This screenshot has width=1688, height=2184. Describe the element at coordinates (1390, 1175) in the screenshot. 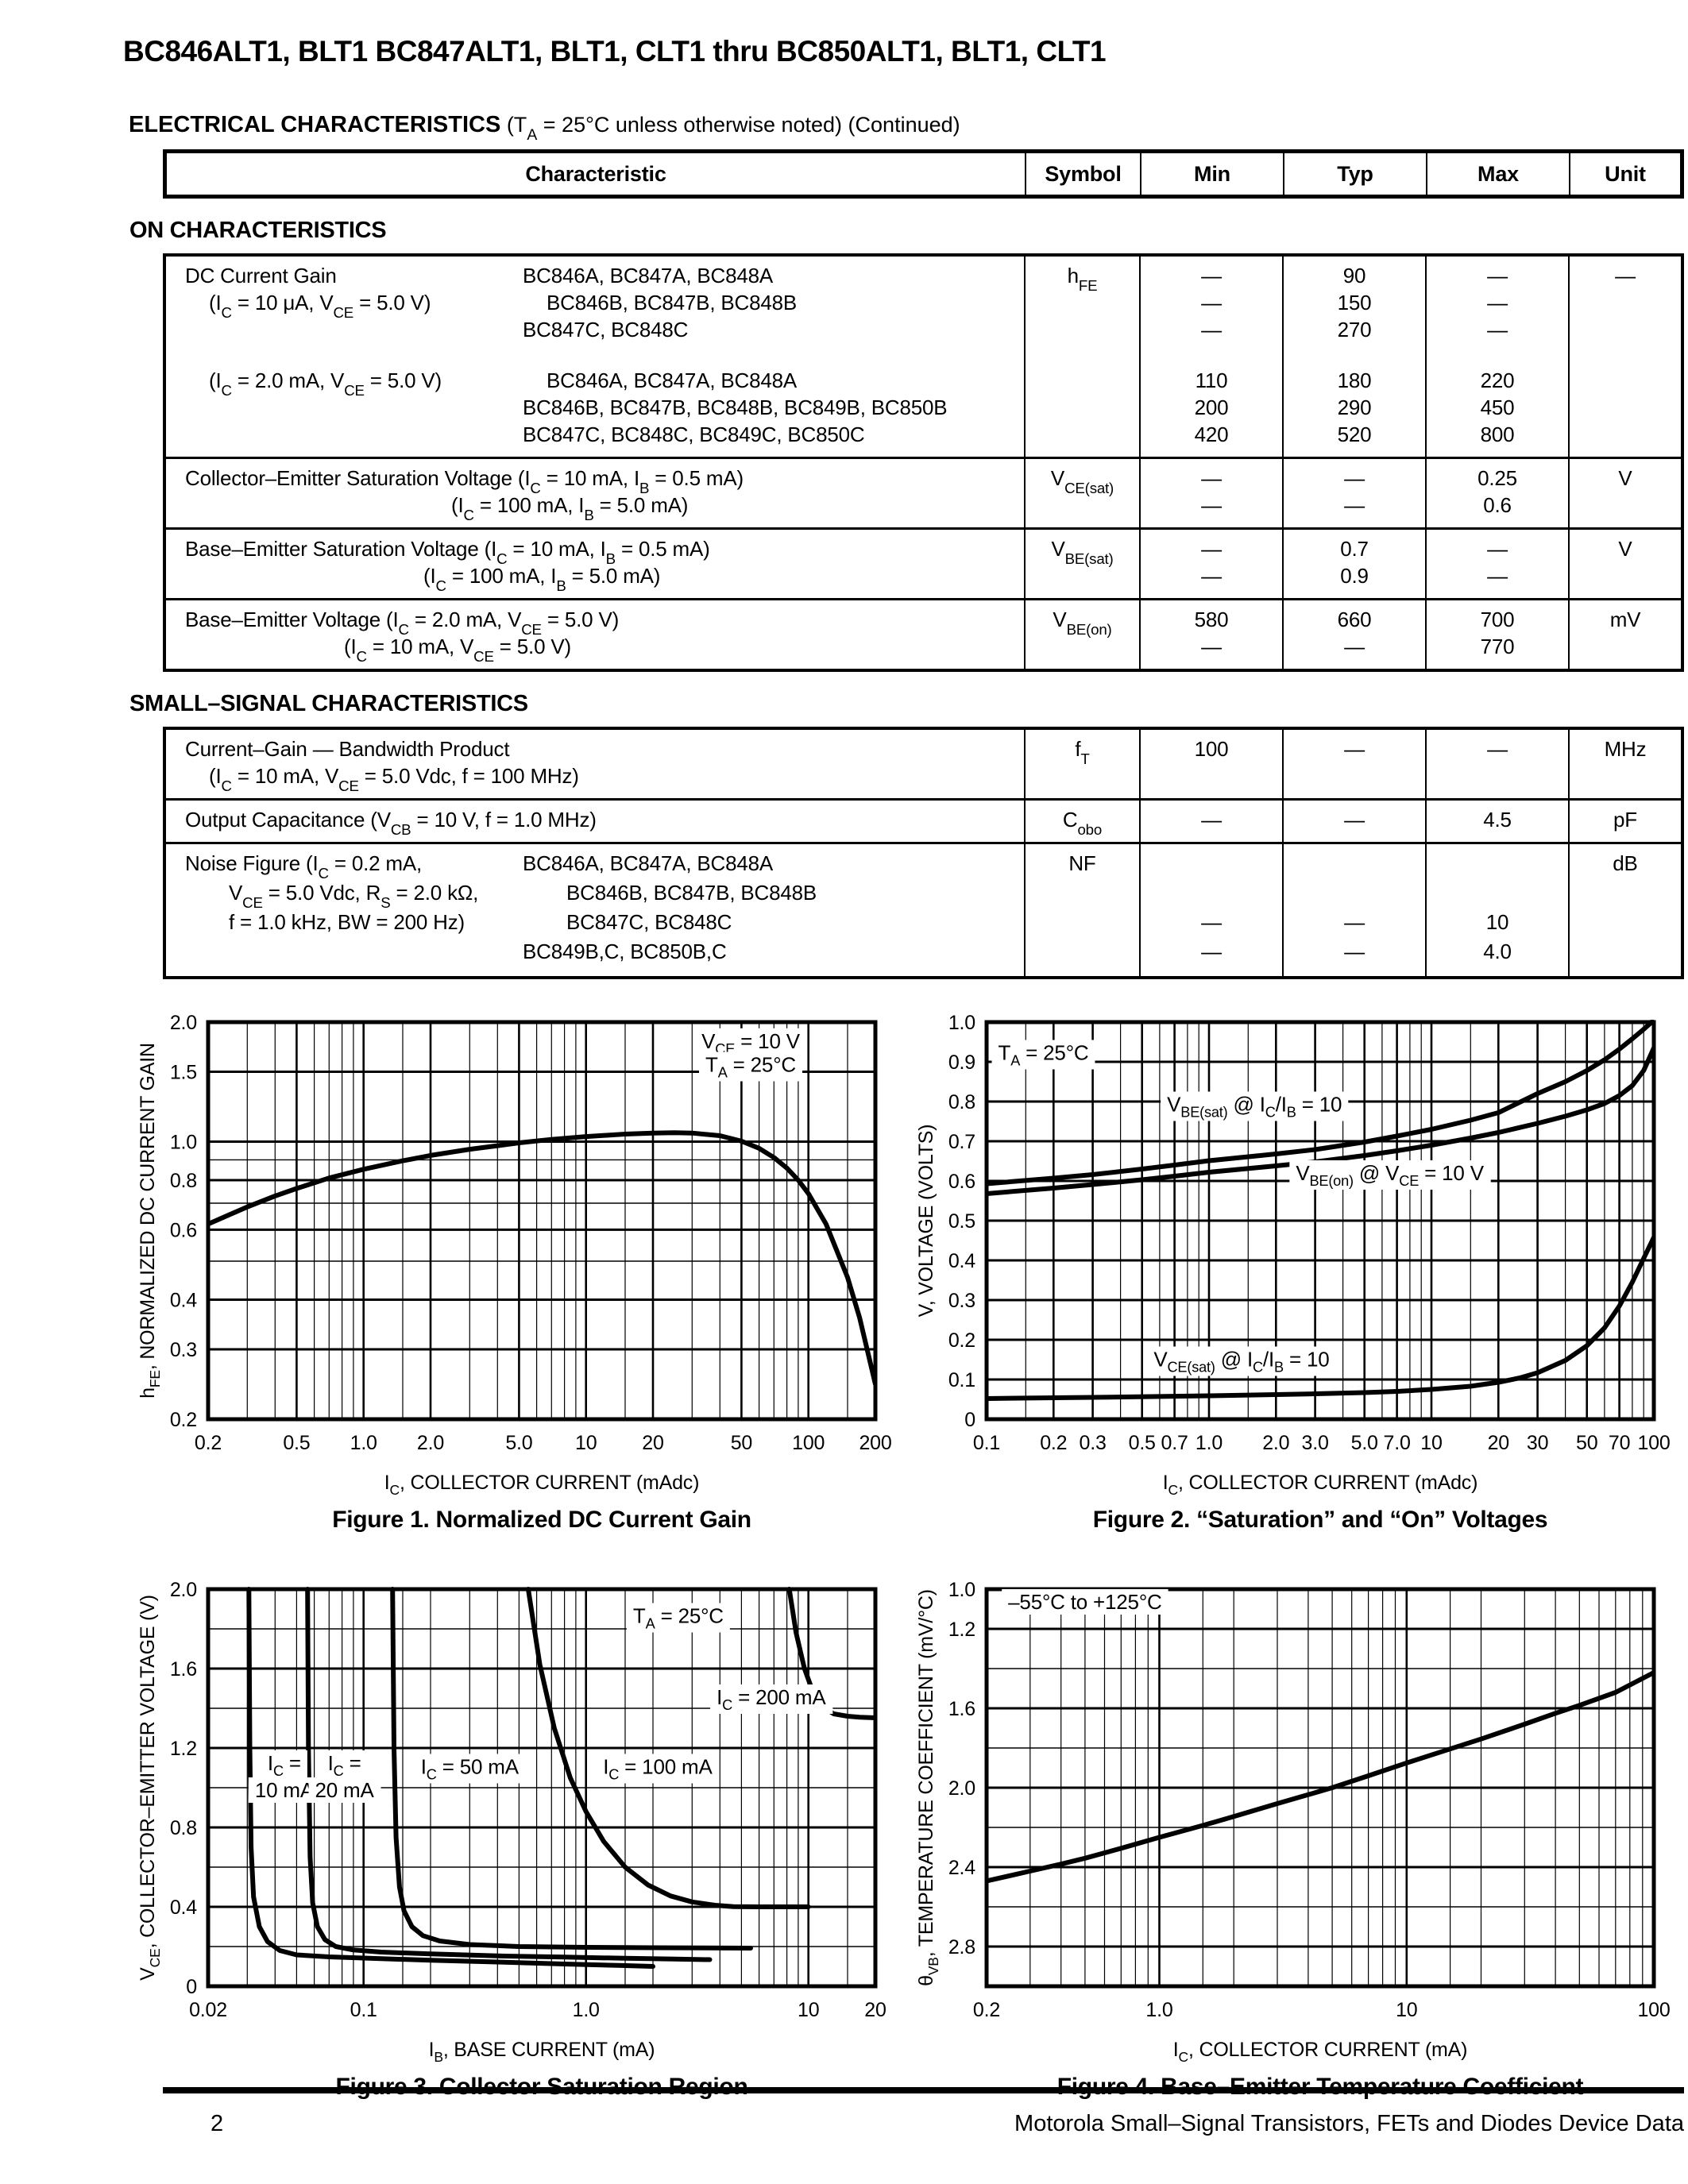

I see `svg-text: VBE(on) @ VCE = 10 V` at that location.